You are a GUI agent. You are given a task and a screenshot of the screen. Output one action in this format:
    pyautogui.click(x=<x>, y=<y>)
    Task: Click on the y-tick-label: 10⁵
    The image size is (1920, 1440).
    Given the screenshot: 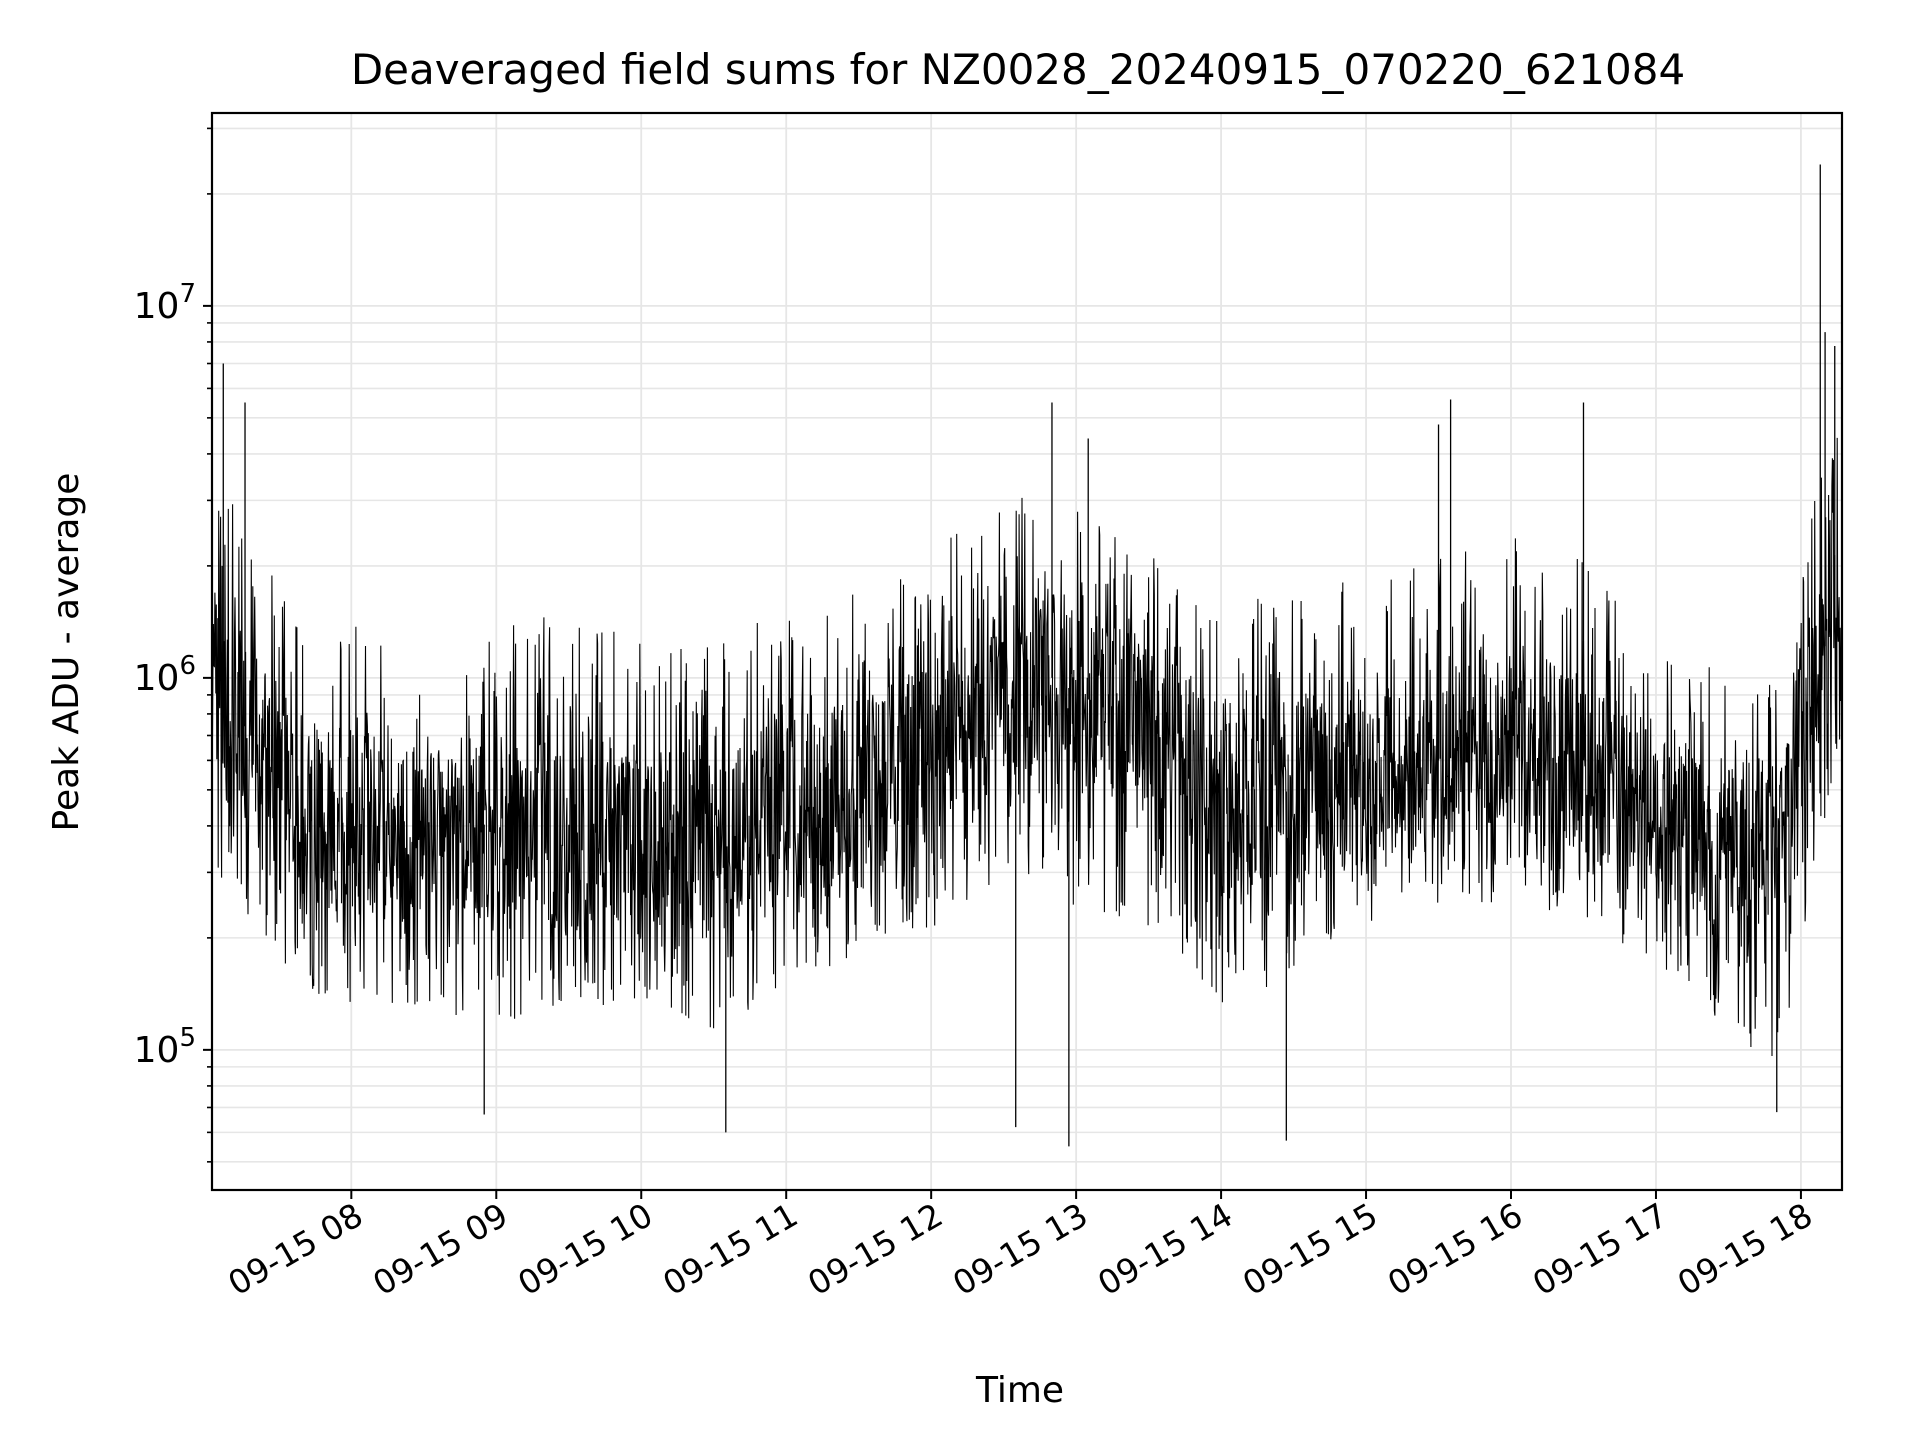 What is the action you would take?
    pyautogui.click(x=165, y=1047)
    